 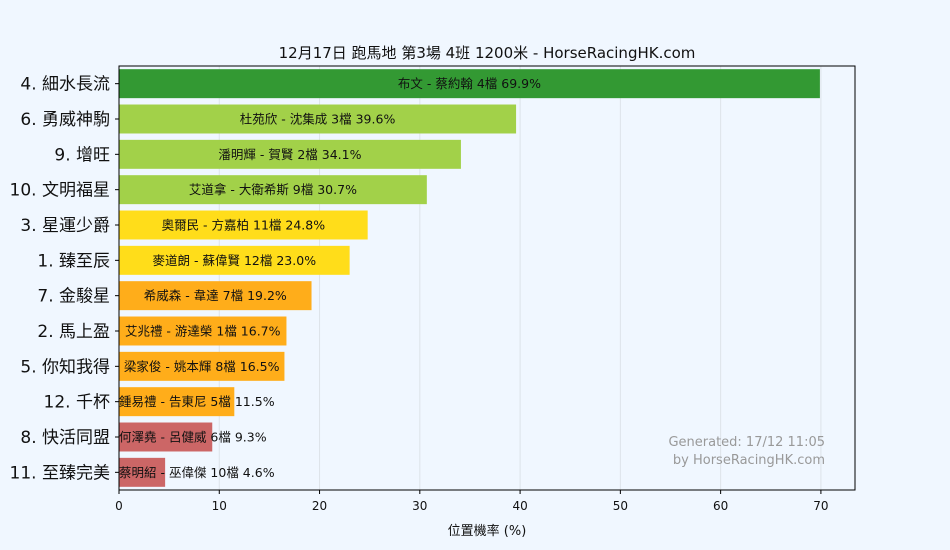 I want to click on bar-label: 奧爾民 - 方嘉柏 11檔 24.8%, so click(x=244, y=225).